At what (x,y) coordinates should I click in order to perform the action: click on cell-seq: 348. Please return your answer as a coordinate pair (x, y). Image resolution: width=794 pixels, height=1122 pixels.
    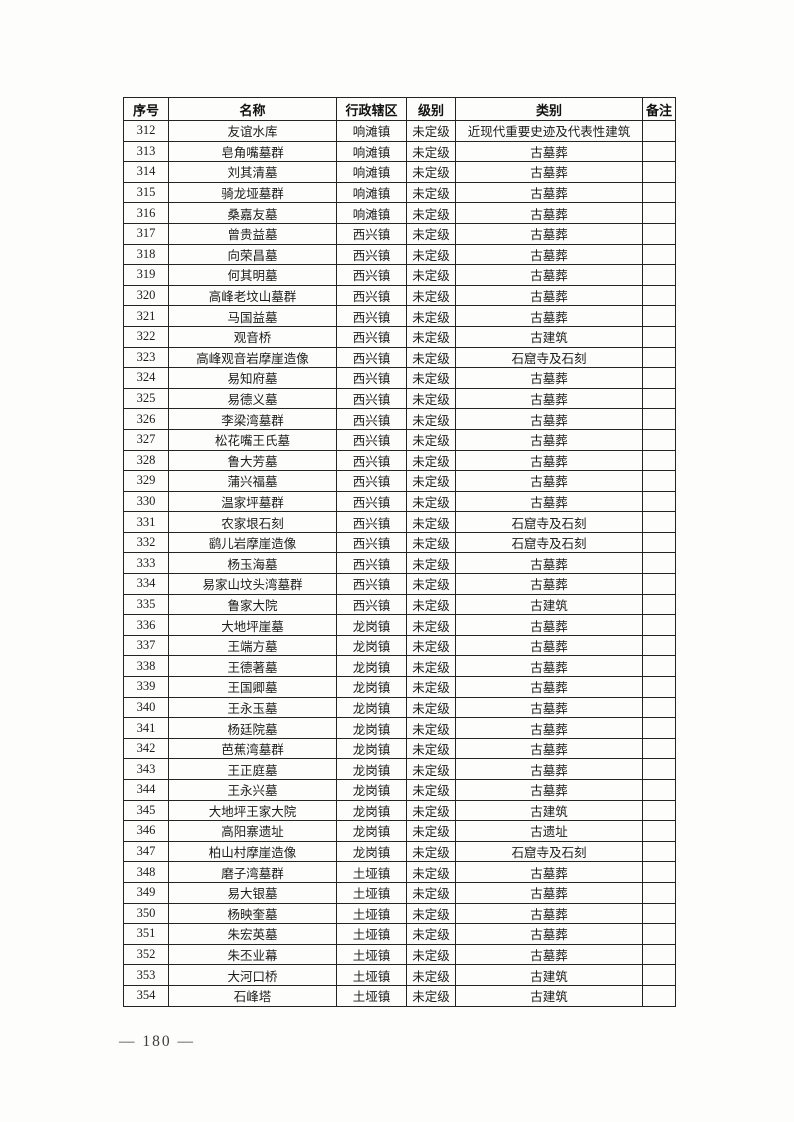
    Looking at the image, I should click on (146, 872).